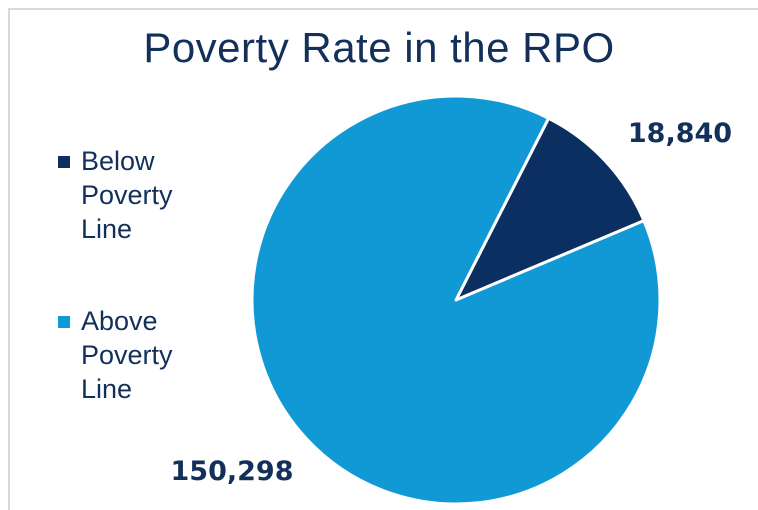 The image size is (758, 510). I want to click on data-label-above-poverty: 150,298, so click(232, 471).